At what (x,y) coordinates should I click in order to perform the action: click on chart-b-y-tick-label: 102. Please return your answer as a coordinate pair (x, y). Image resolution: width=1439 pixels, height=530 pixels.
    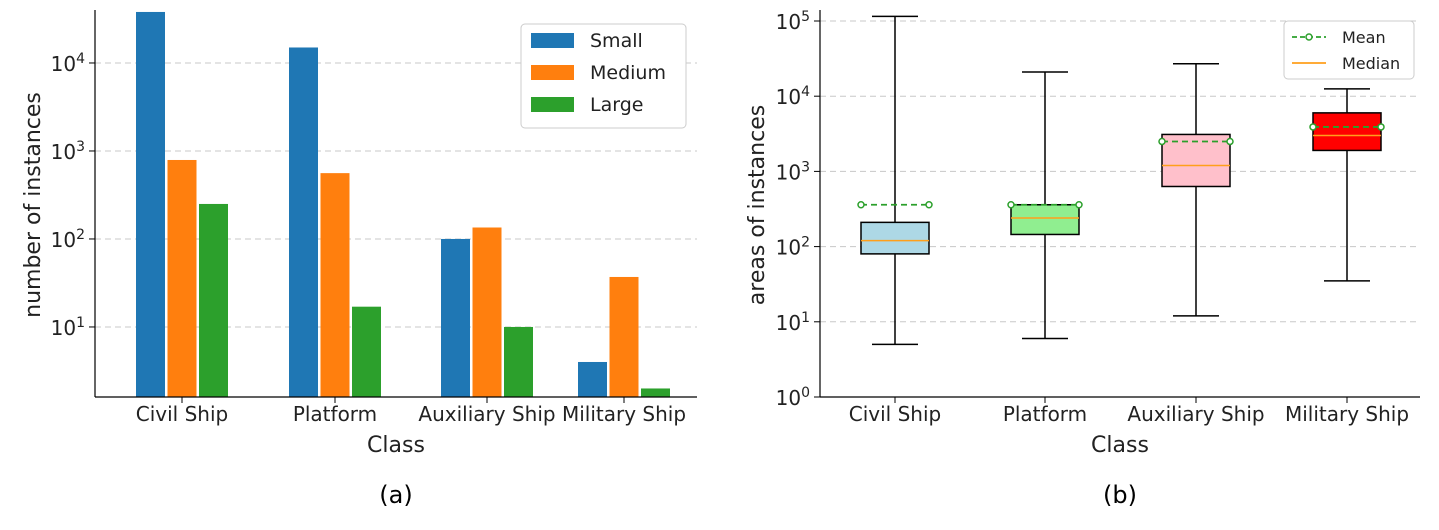
    Looking at the image, I should click on (793, 247).